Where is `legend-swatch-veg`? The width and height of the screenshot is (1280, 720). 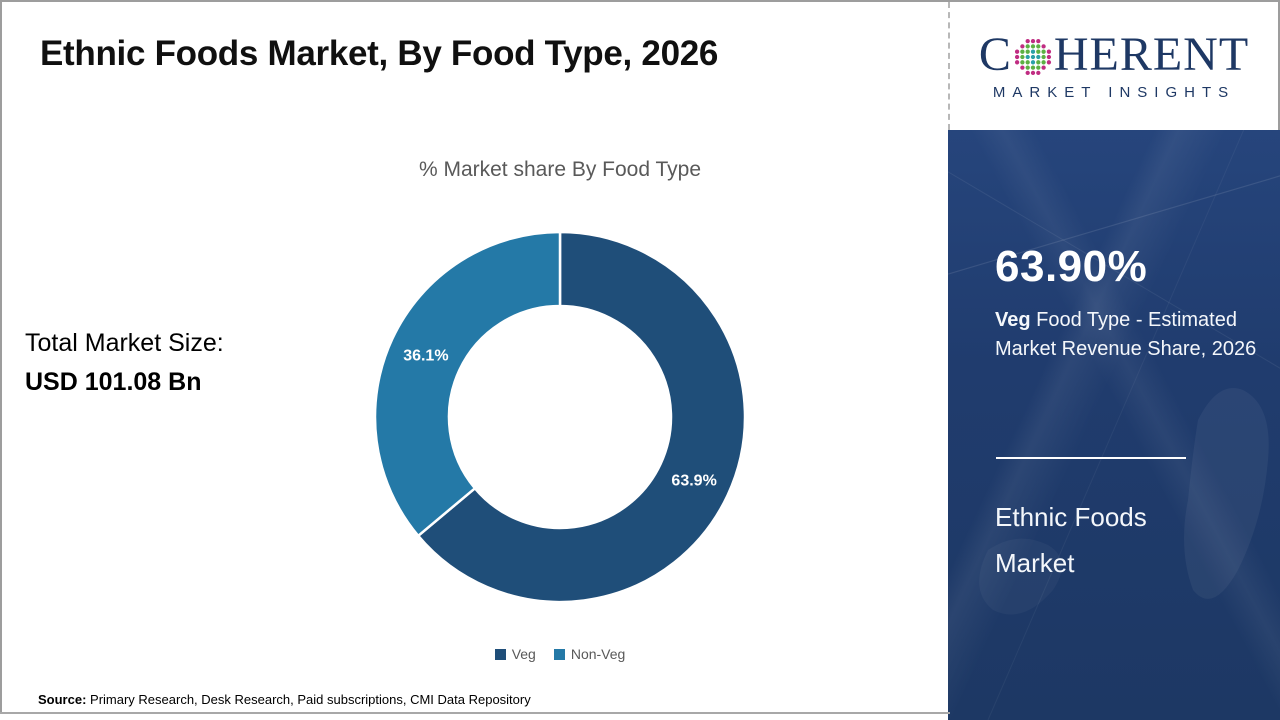 legend-swatch-veg is located at coordinates (500, 654).